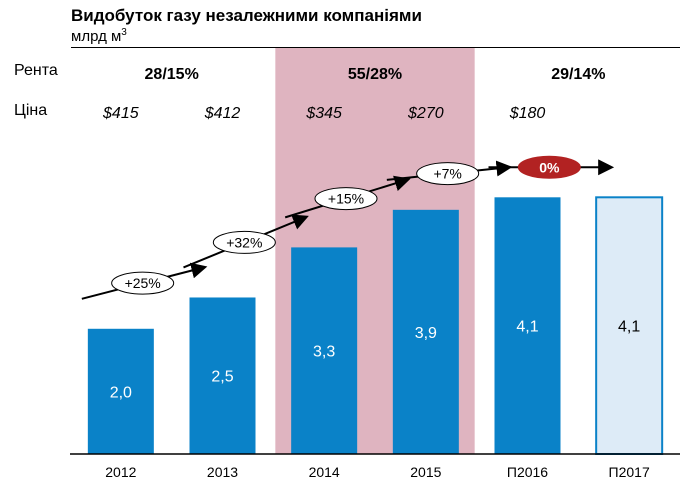 The height and width of the screenshot is (486, 690). I want to click on unit-text: млрд м, so click(96, 36).